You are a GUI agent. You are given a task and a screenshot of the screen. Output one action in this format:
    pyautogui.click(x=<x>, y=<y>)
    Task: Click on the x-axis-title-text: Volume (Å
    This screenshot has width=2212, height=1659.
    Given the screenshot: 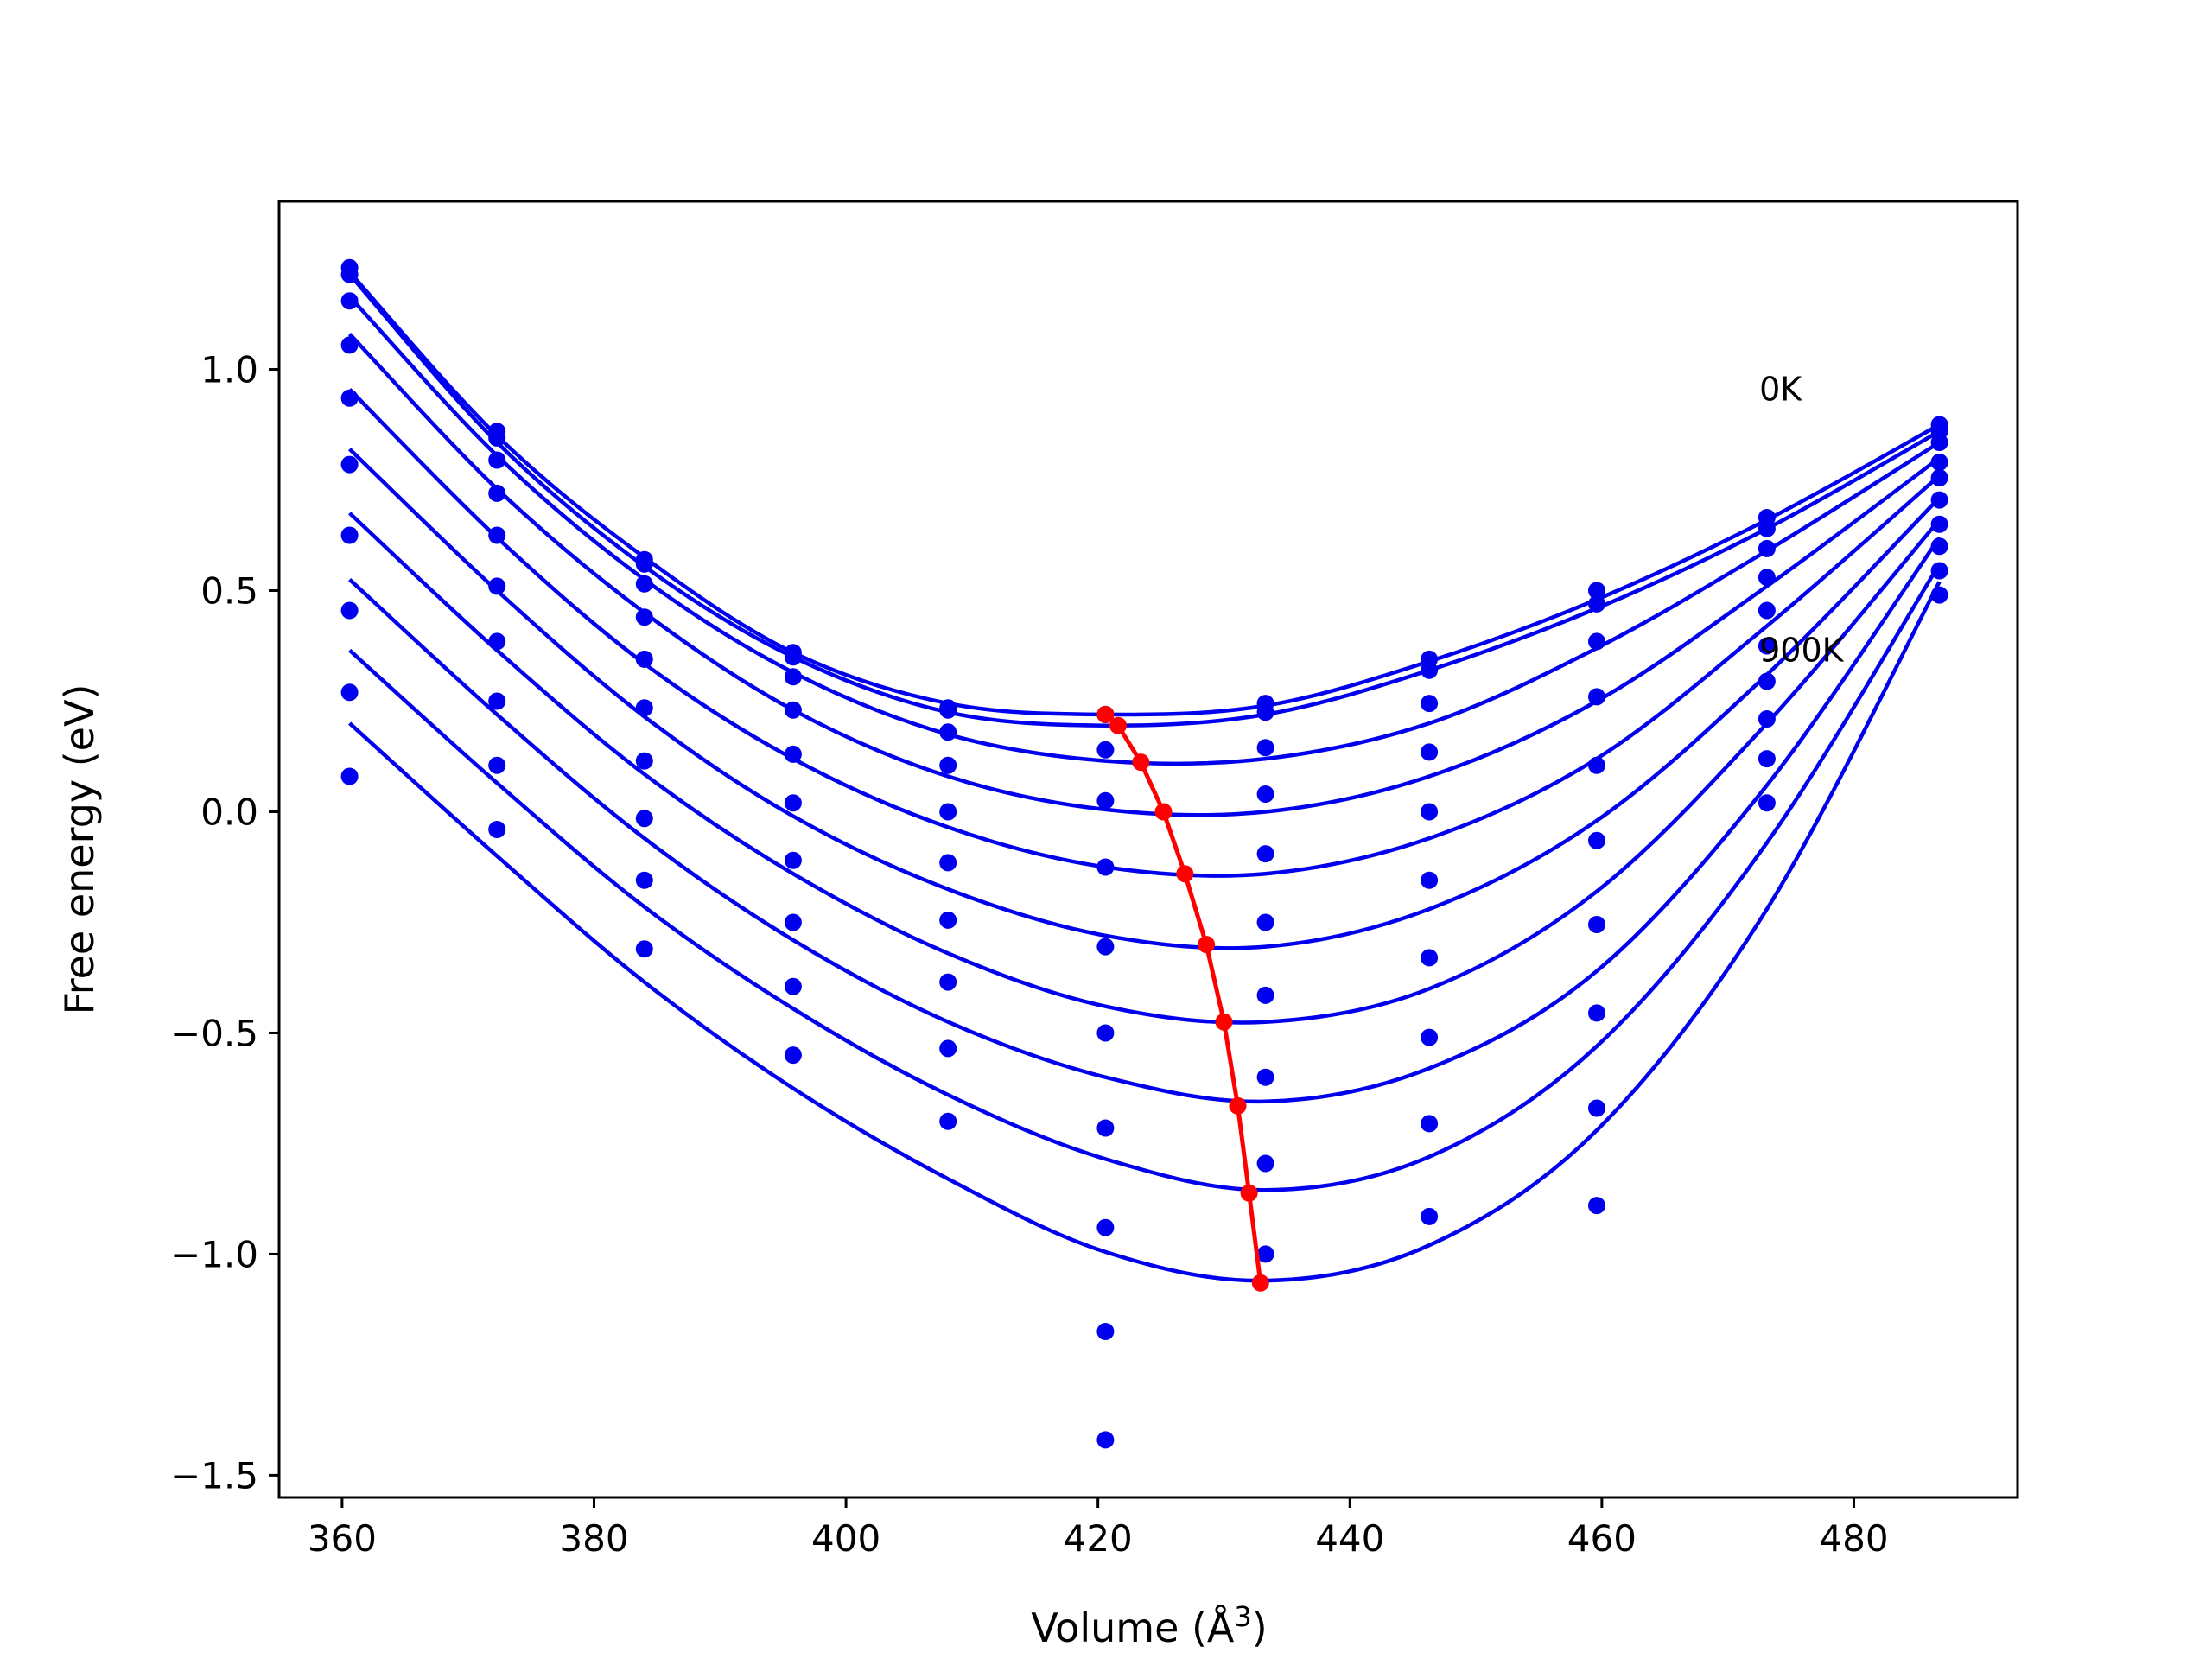 What is the action you would take?
    pyautogui.click(x=1133, y=1628)
    